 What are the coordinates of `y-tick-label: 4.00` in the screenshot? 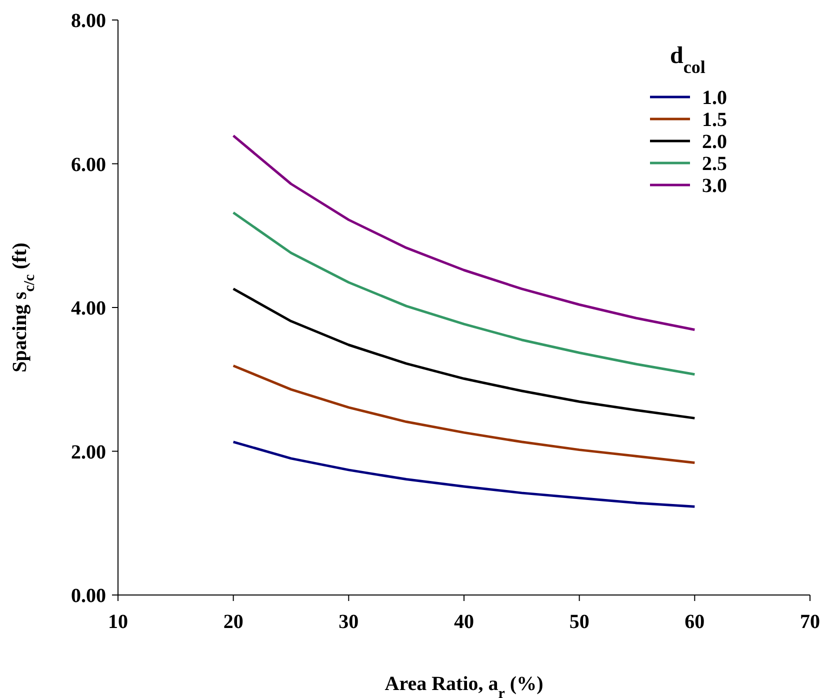 It's located at (88, 309).